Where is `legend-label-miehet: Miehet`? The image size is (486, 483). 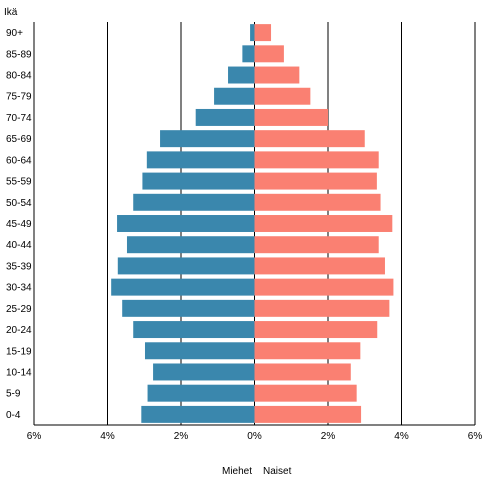
legend-label-miehet: Miehet is located at coordinates (237, 471).